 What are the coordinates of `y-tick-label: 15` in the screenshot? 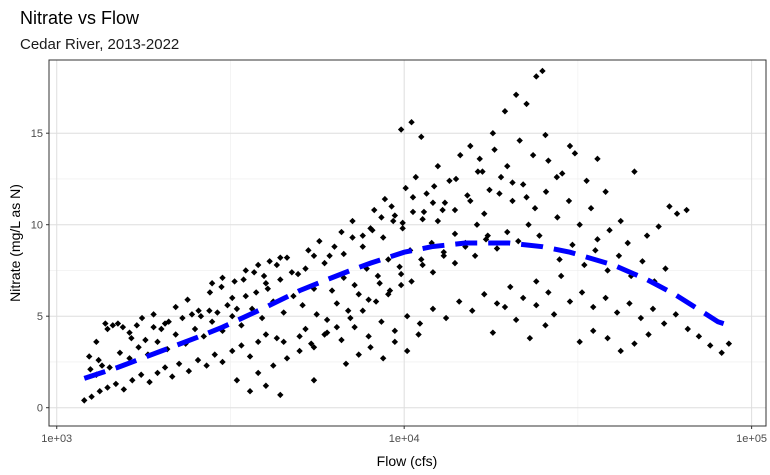 It's located at (37, 134).